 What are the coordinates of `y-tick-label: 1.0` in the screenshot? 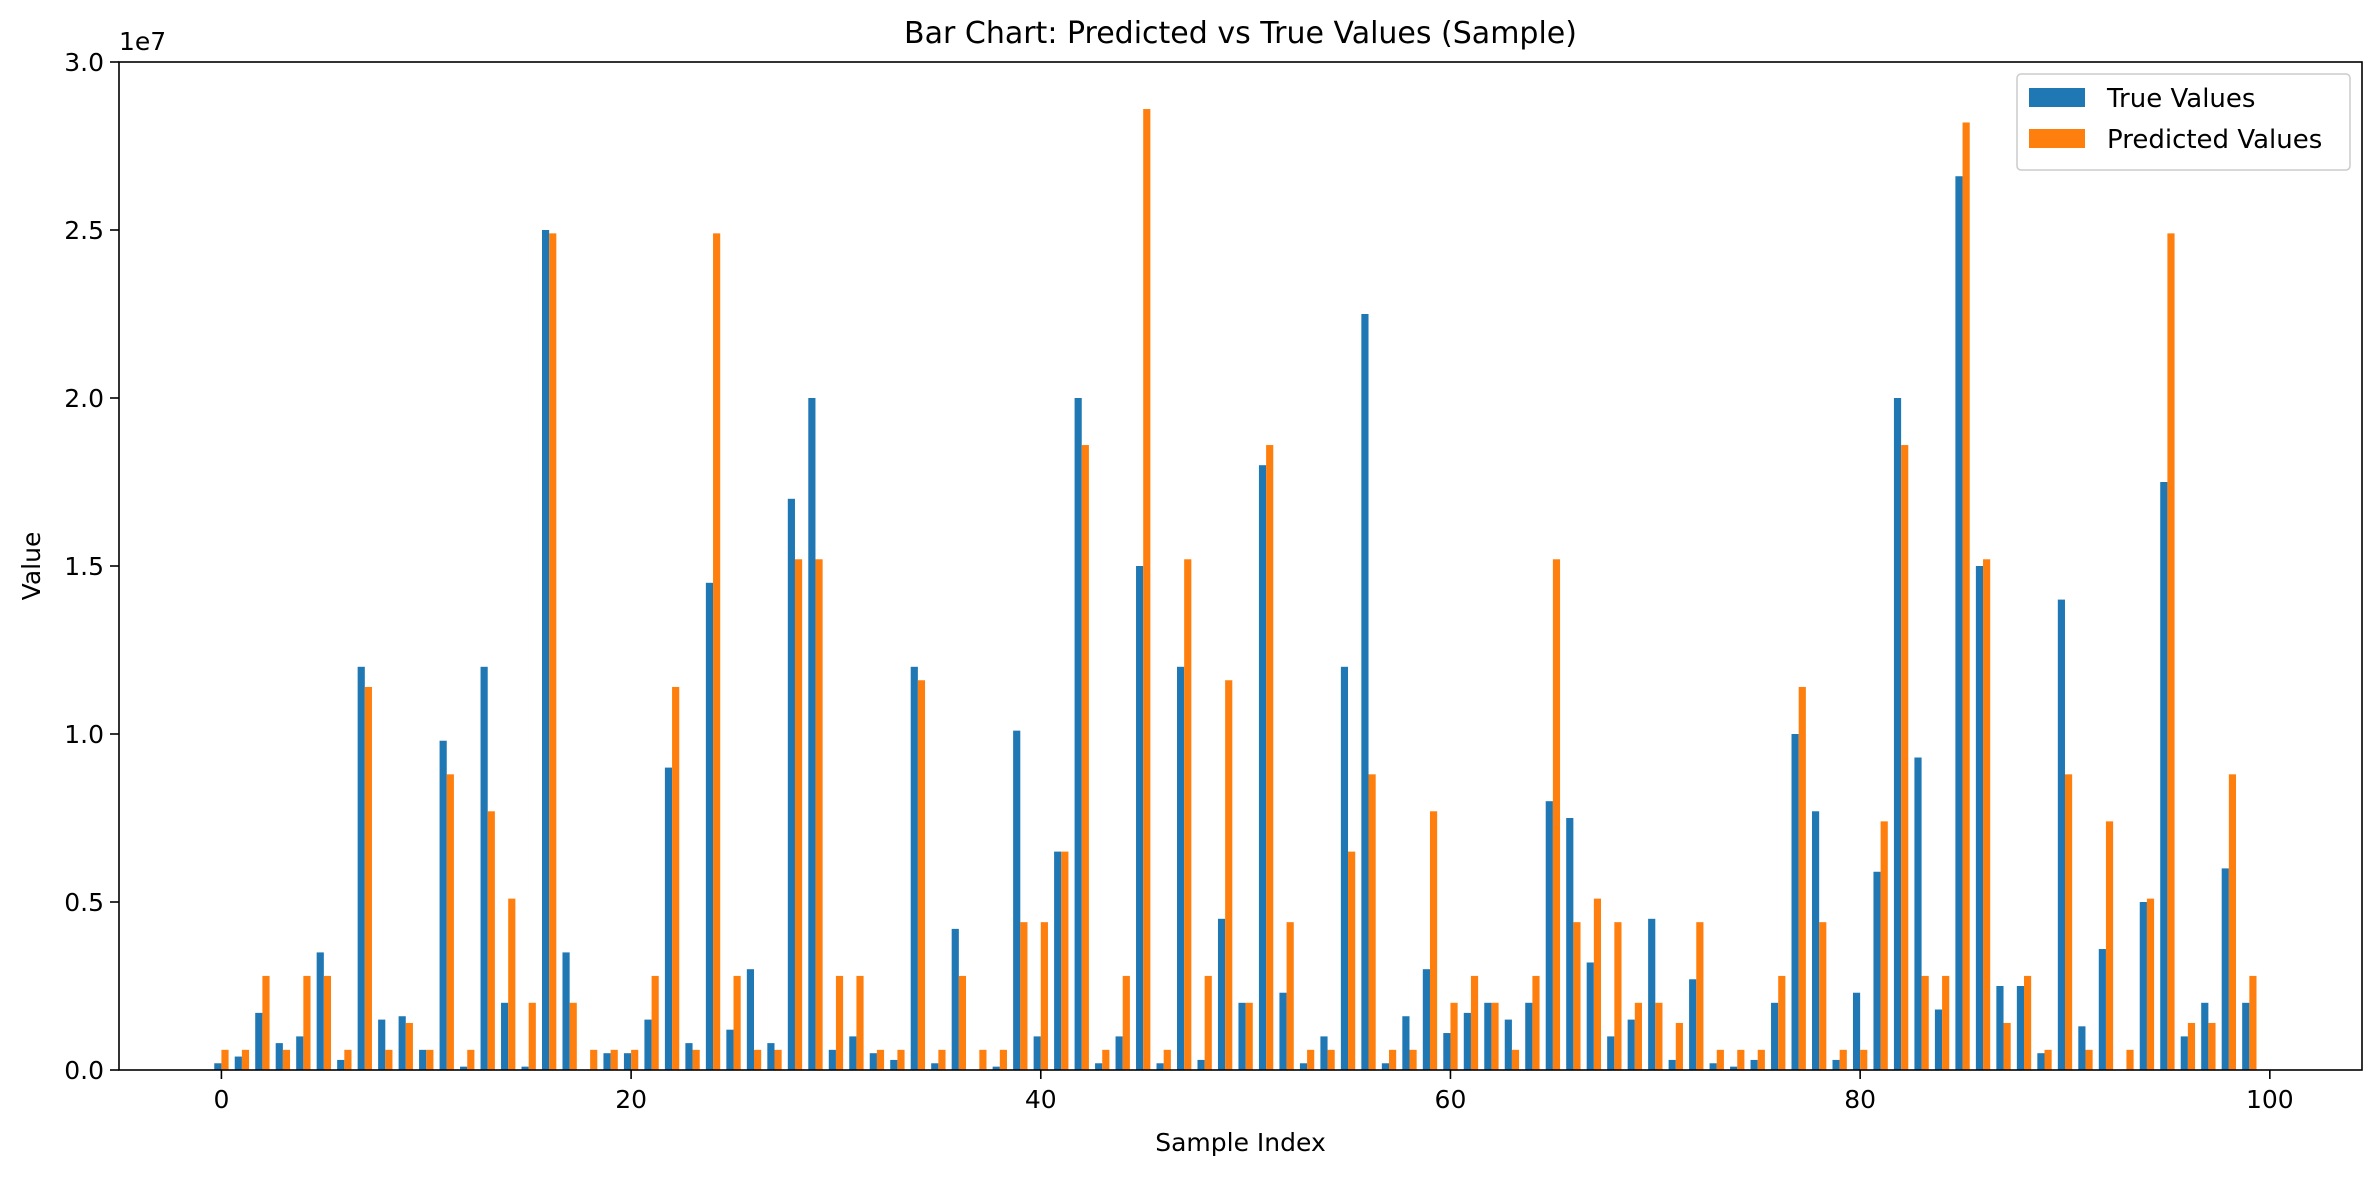 It's located at (84, 734).